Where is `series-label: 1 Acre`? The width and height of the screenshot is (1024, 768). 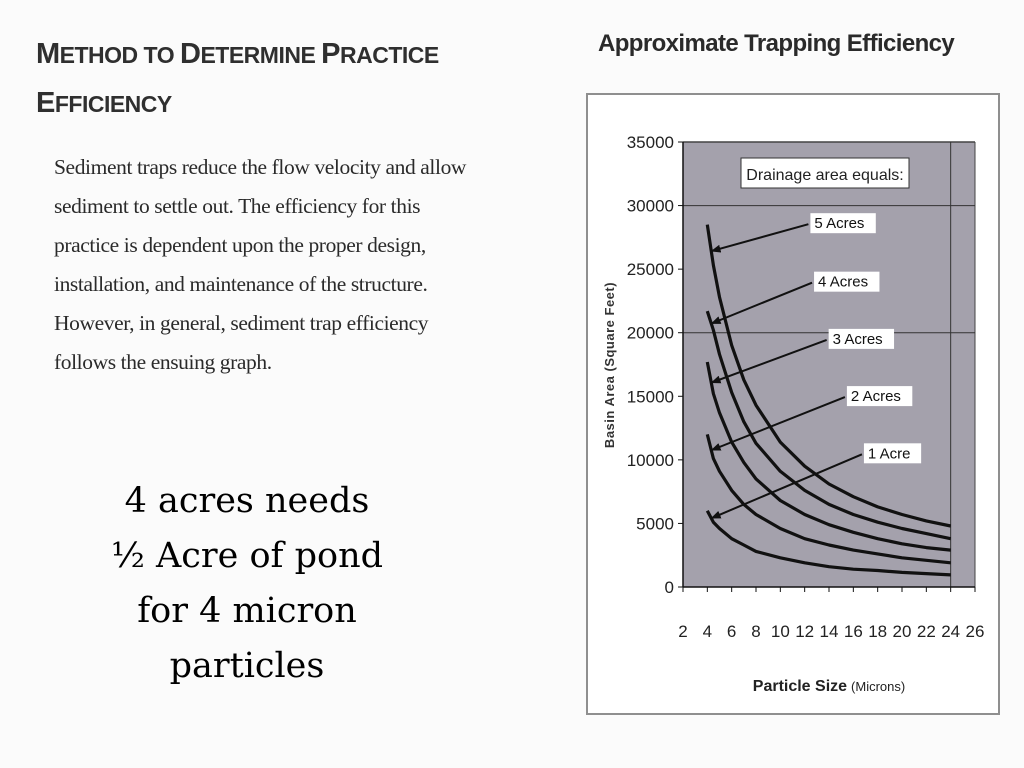
series-label: 1 Acre is located at coordinates (889, 453).